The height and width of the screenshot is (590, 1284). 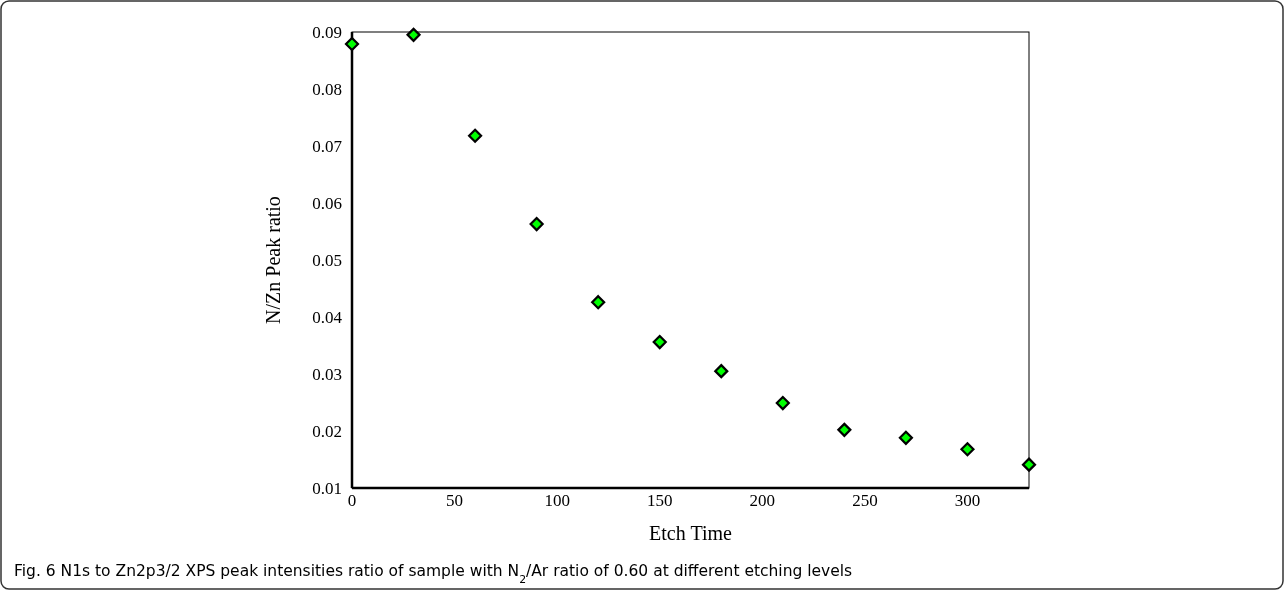 What do you see at coordinates (327, 374) in the screenshot?
I see `y-tick-label: 0.03` at bounding box center [327, 374].